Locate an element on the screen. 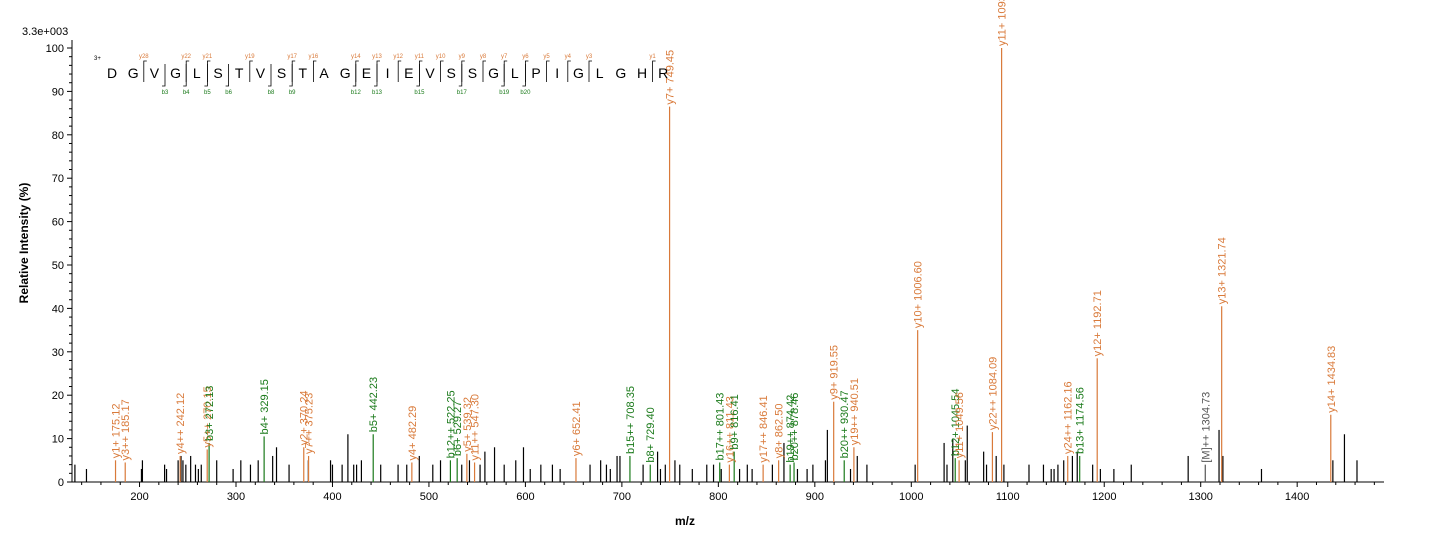 This screenshot has width=1436, height=541. residue: A is located at coordinates (324, 73).